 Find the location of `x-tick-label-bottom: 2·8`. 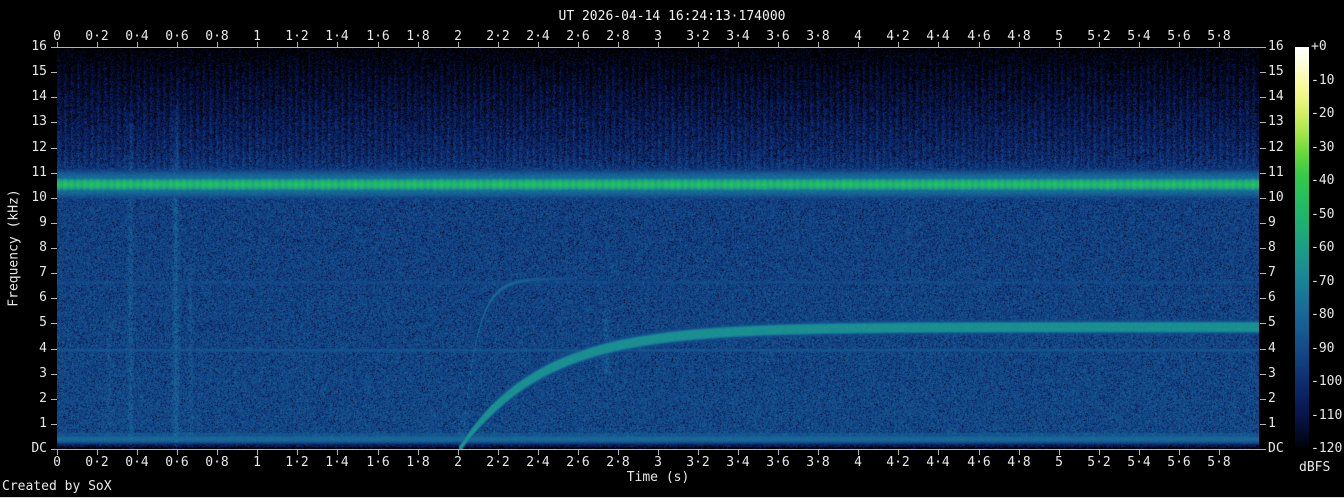

x-tick-label-bottom: 2·8 is located at coordinates (618, 462).